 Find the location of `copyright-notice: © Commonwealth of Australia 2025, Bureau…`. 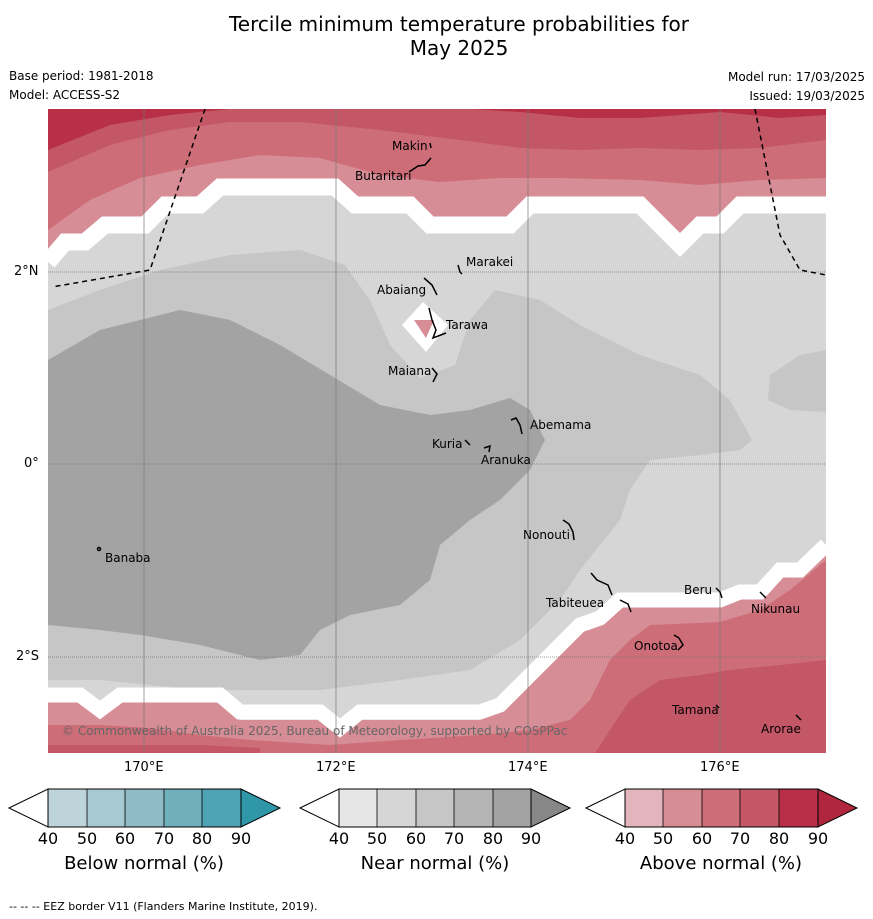

copyright-notice: © Commonwealth of Australia 2025, Bureau… is located at coordinates (315, 731).